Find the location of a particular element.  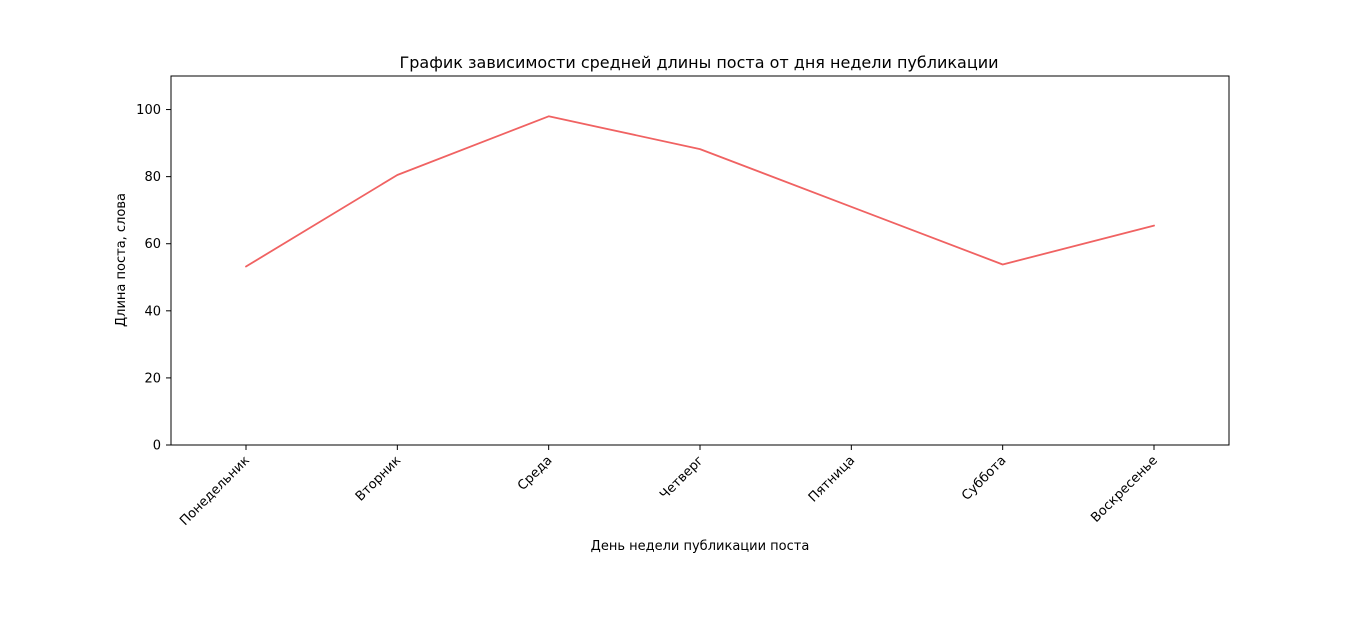

y-tick-label: 20 is located at coordinates (152, 378).